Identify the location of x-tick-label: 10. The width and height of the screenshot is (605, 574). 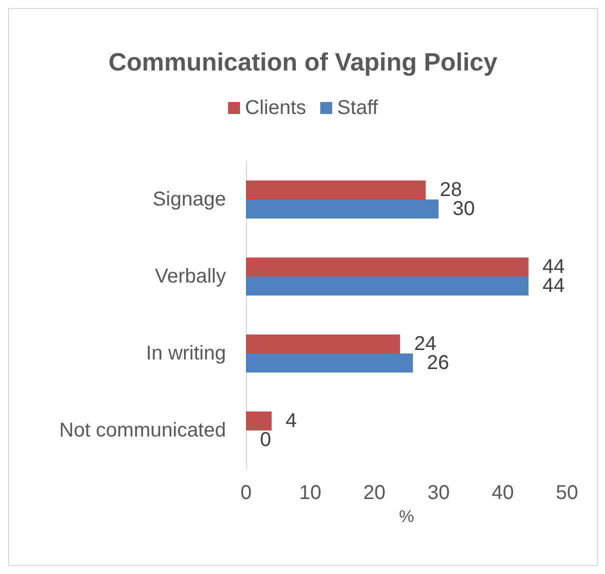
(310, 493).